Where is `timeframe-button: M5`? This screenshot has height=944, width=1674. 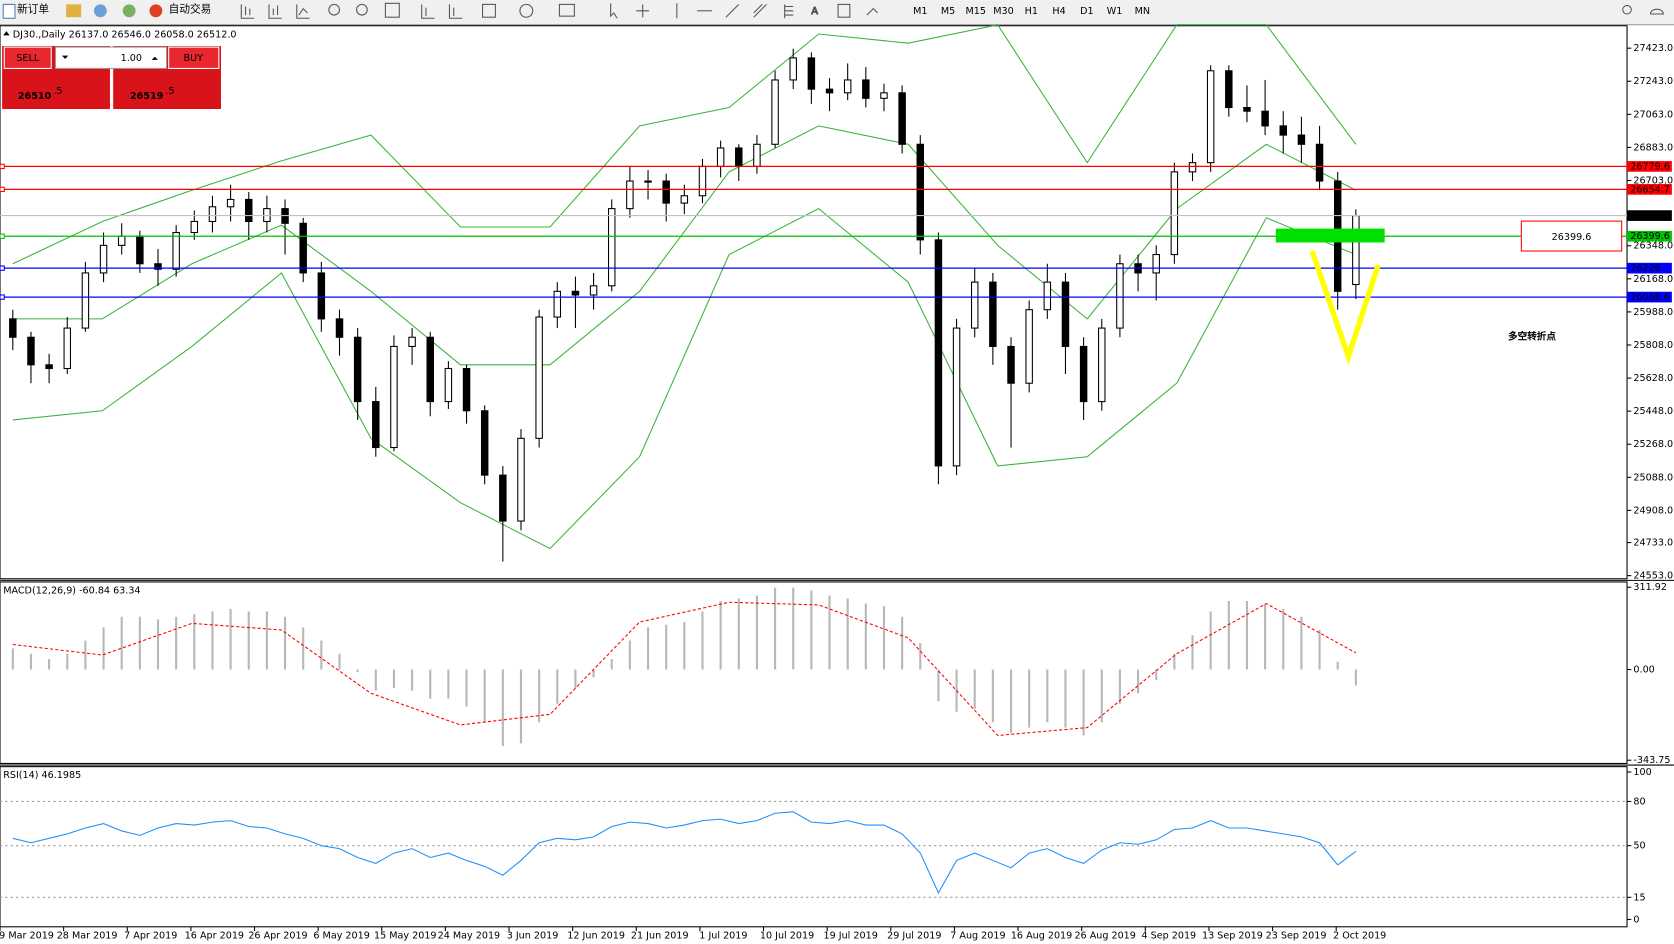
timeframe-button: M5 is located at coordinates (948, 11).